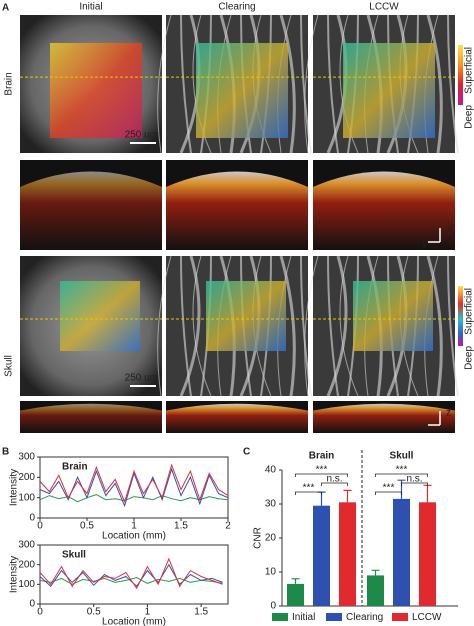 This screenshot has height=626, width=474. What do you see at coordinates (228, 526) in the screenshot?
I see `x-tick-label: 2` at bounding box center [228, 526].